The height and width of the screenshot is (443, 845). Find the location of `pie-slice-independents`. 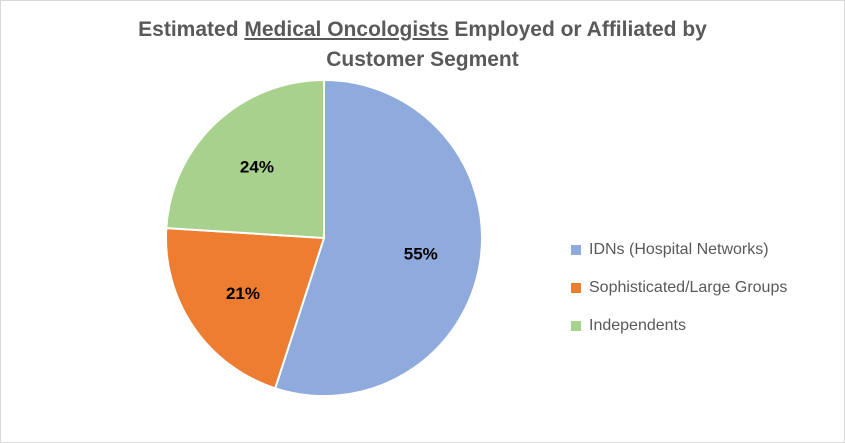

pie-slice-independents is located at coordinates (245, 159).